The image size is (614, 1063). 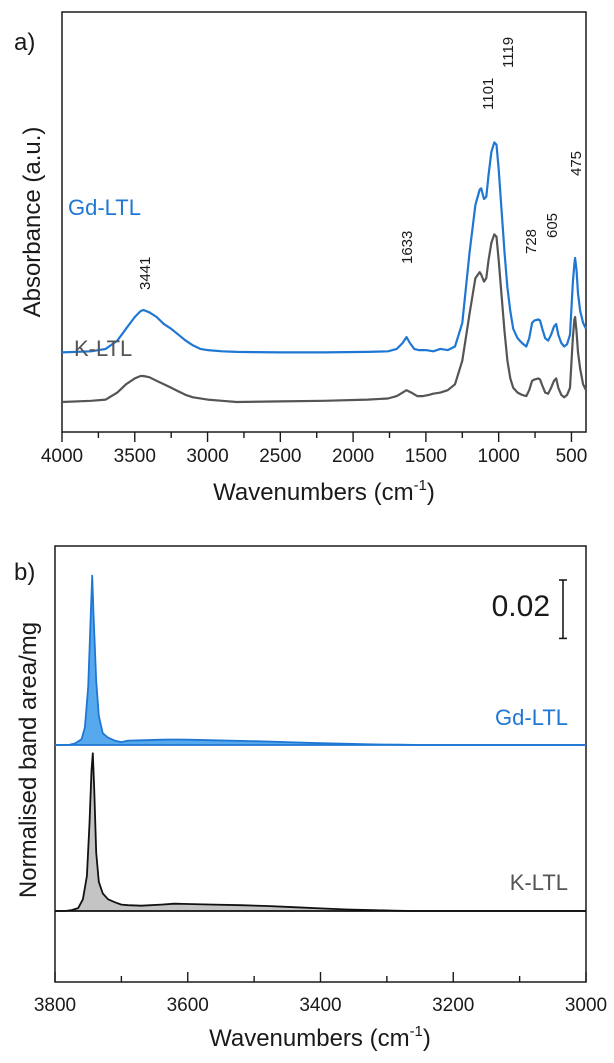 I want to click on panel-b-x-tick-labels: 3800 3600 3400 3200 3000, so click(x=320, y=1005).